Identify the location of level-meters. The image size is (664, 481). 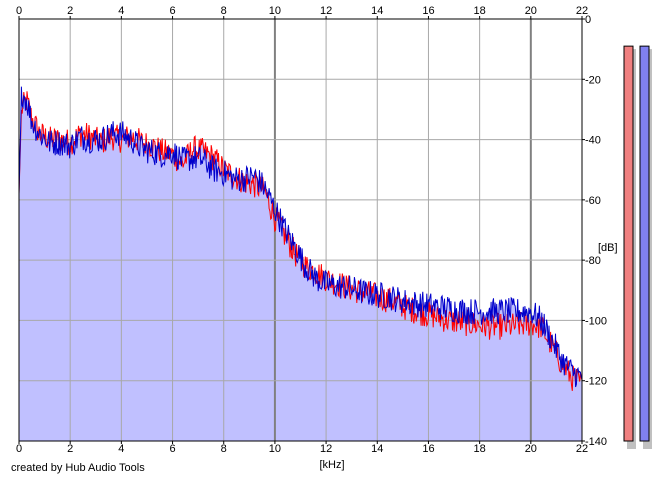
(637, 247).